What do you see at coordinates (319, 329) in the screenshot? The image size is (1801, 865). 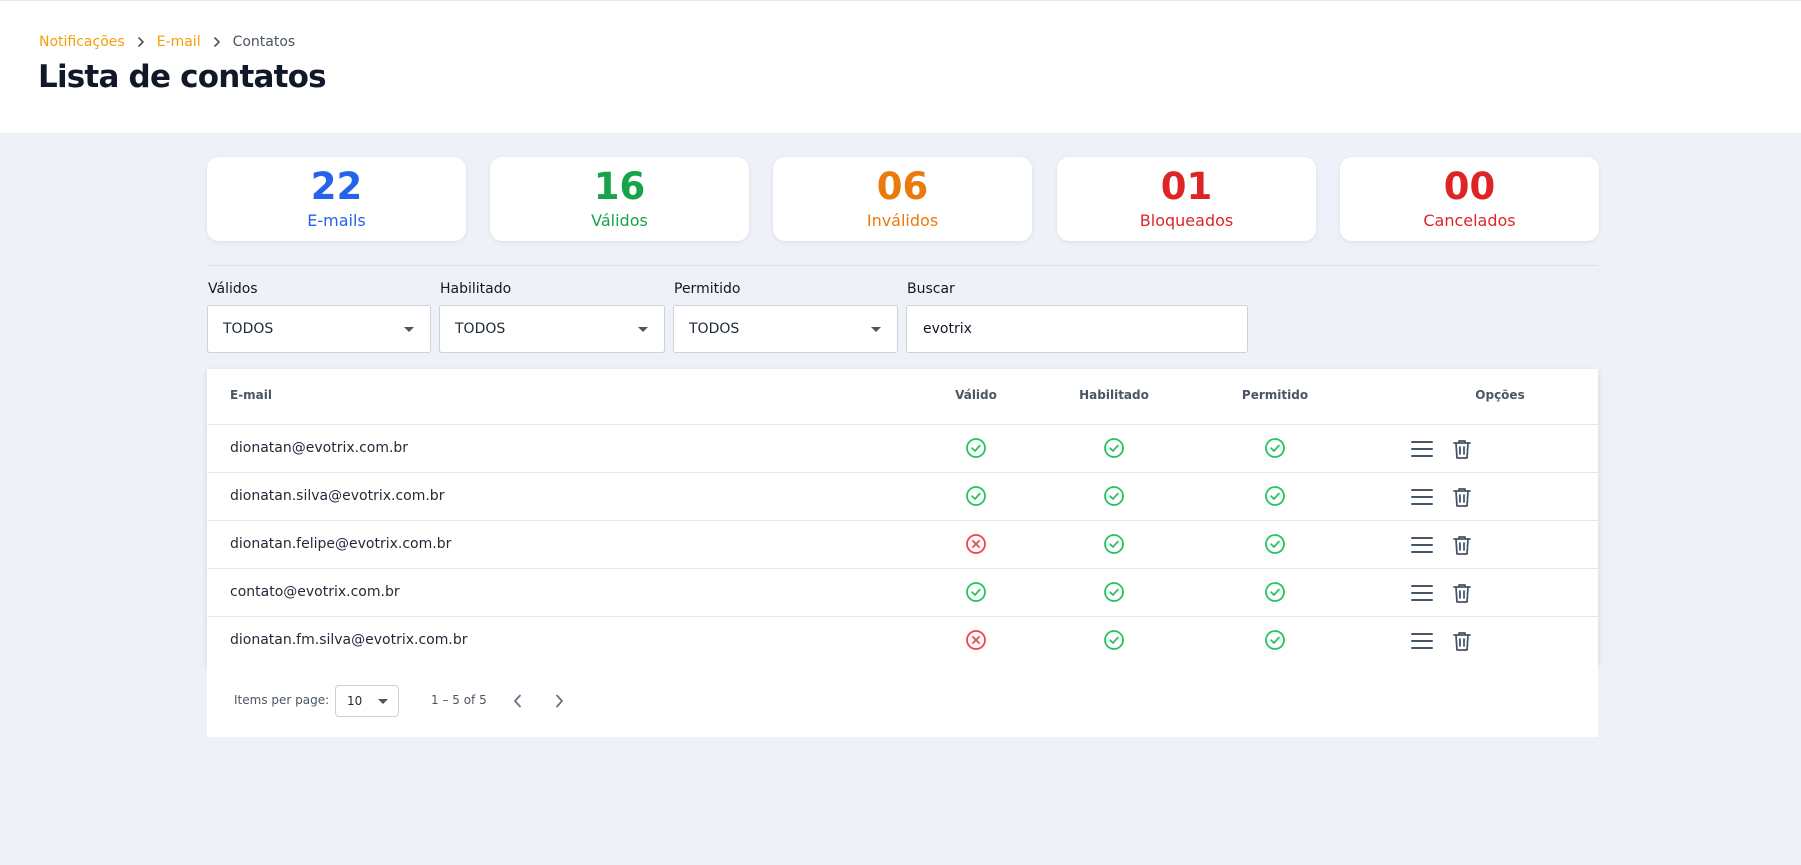 I see `validos-select: TODOS` at bounding box center [319, 329].